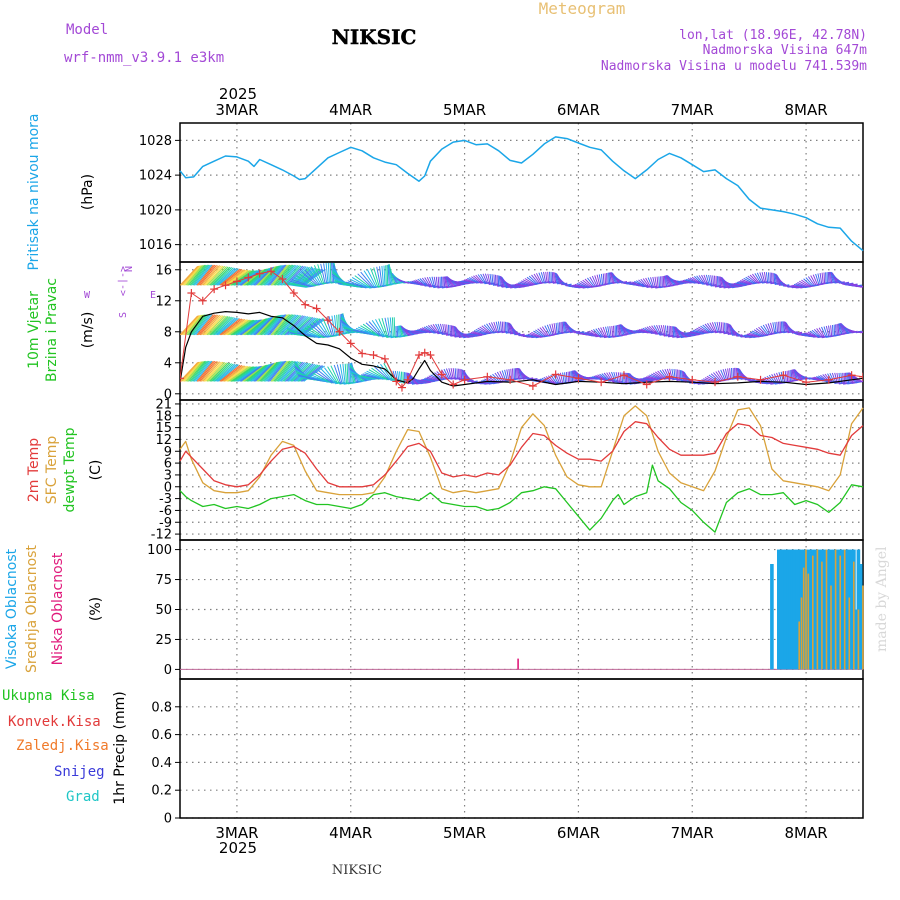 This screenshot has width=900, height=900. Describe the element at coordinates (155, 245) in the screenshot. I see `y-tick-label: 1016` at that location.